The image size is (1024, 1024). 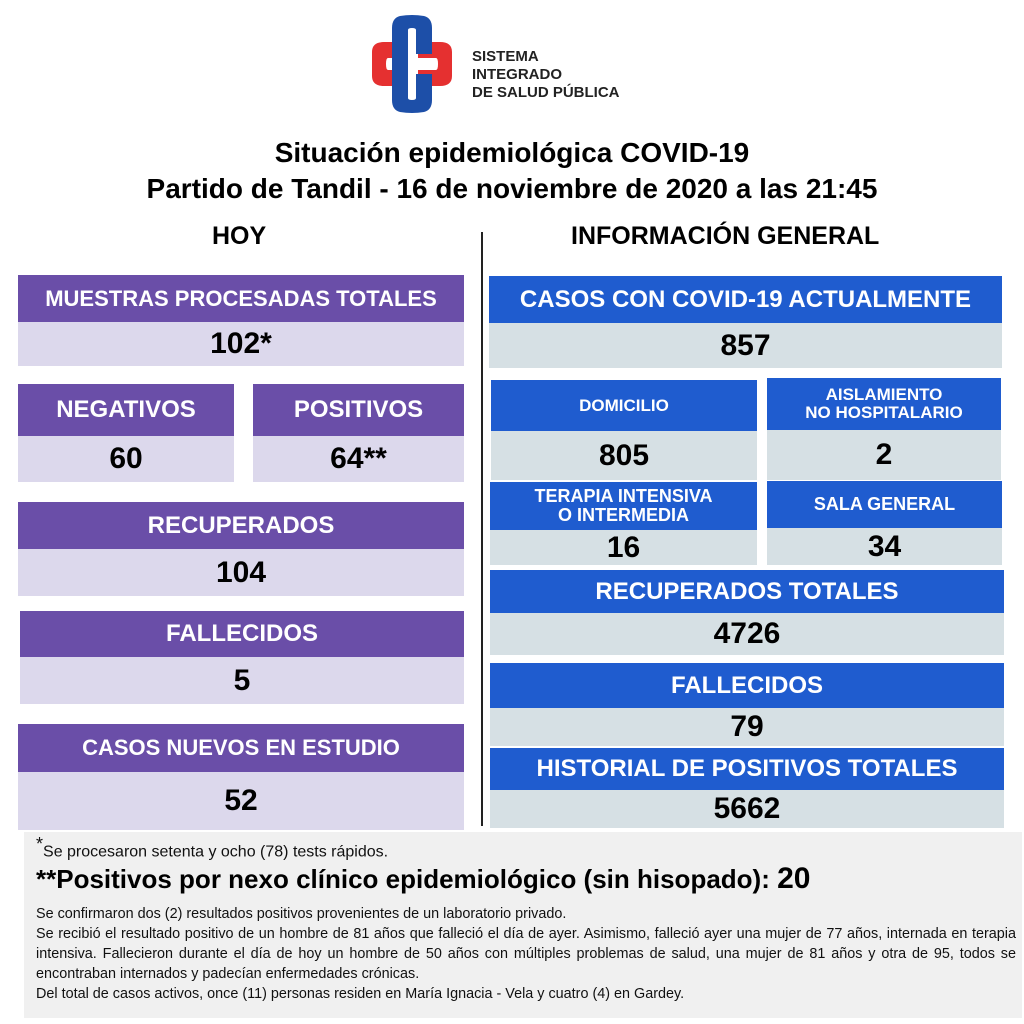 What do you see at coordinates (241, 525) in the screenshot?
I see `recuperados-label: RECUPERADOS` at bounding box center [241, 525].